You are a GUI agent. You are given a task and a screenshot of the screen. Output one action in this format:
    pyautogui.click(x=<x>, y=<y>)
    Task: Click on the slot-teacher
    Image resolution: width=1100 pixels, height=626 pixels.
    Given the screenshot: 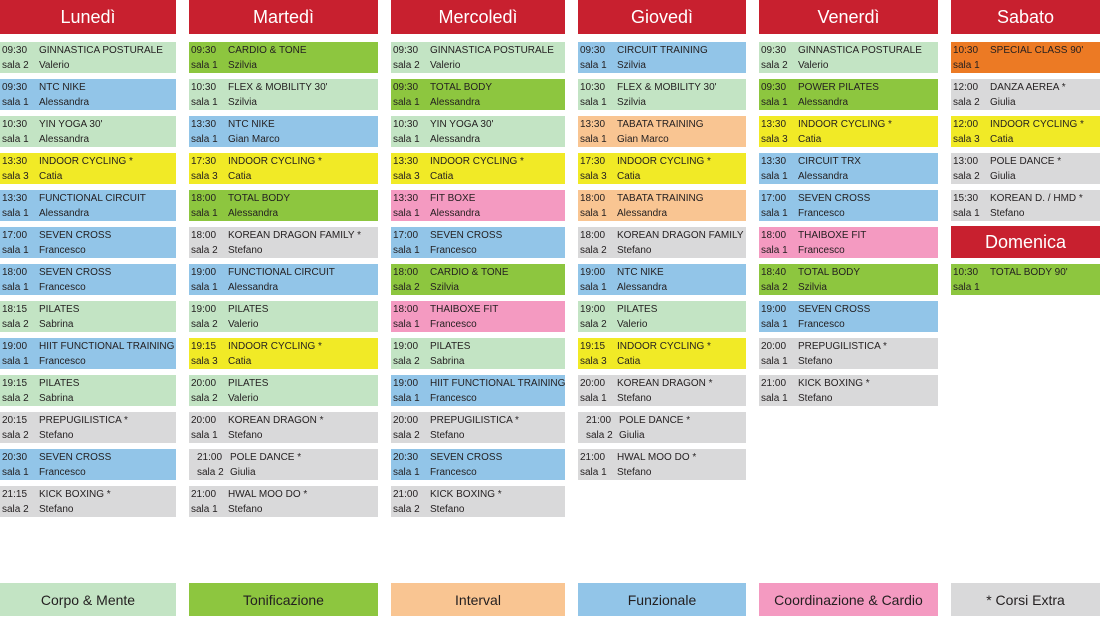 What is the action you would take?
    pyautogui.click(x=1045, y=287)
    